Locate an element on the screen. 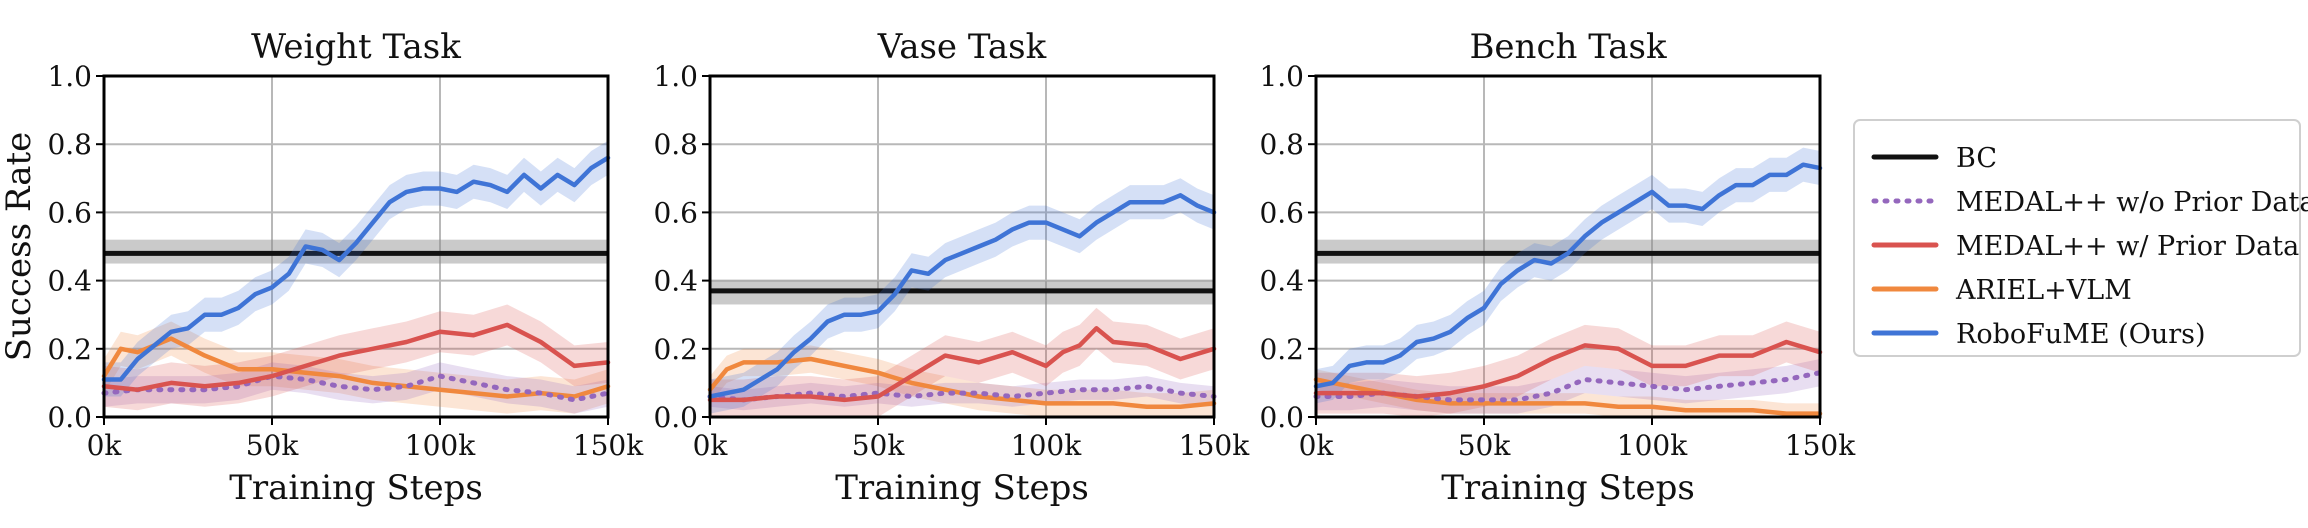 The width and height of the screenshot is (2308, 528). chart-title: Weight Task is located at coordinates (356, 47).